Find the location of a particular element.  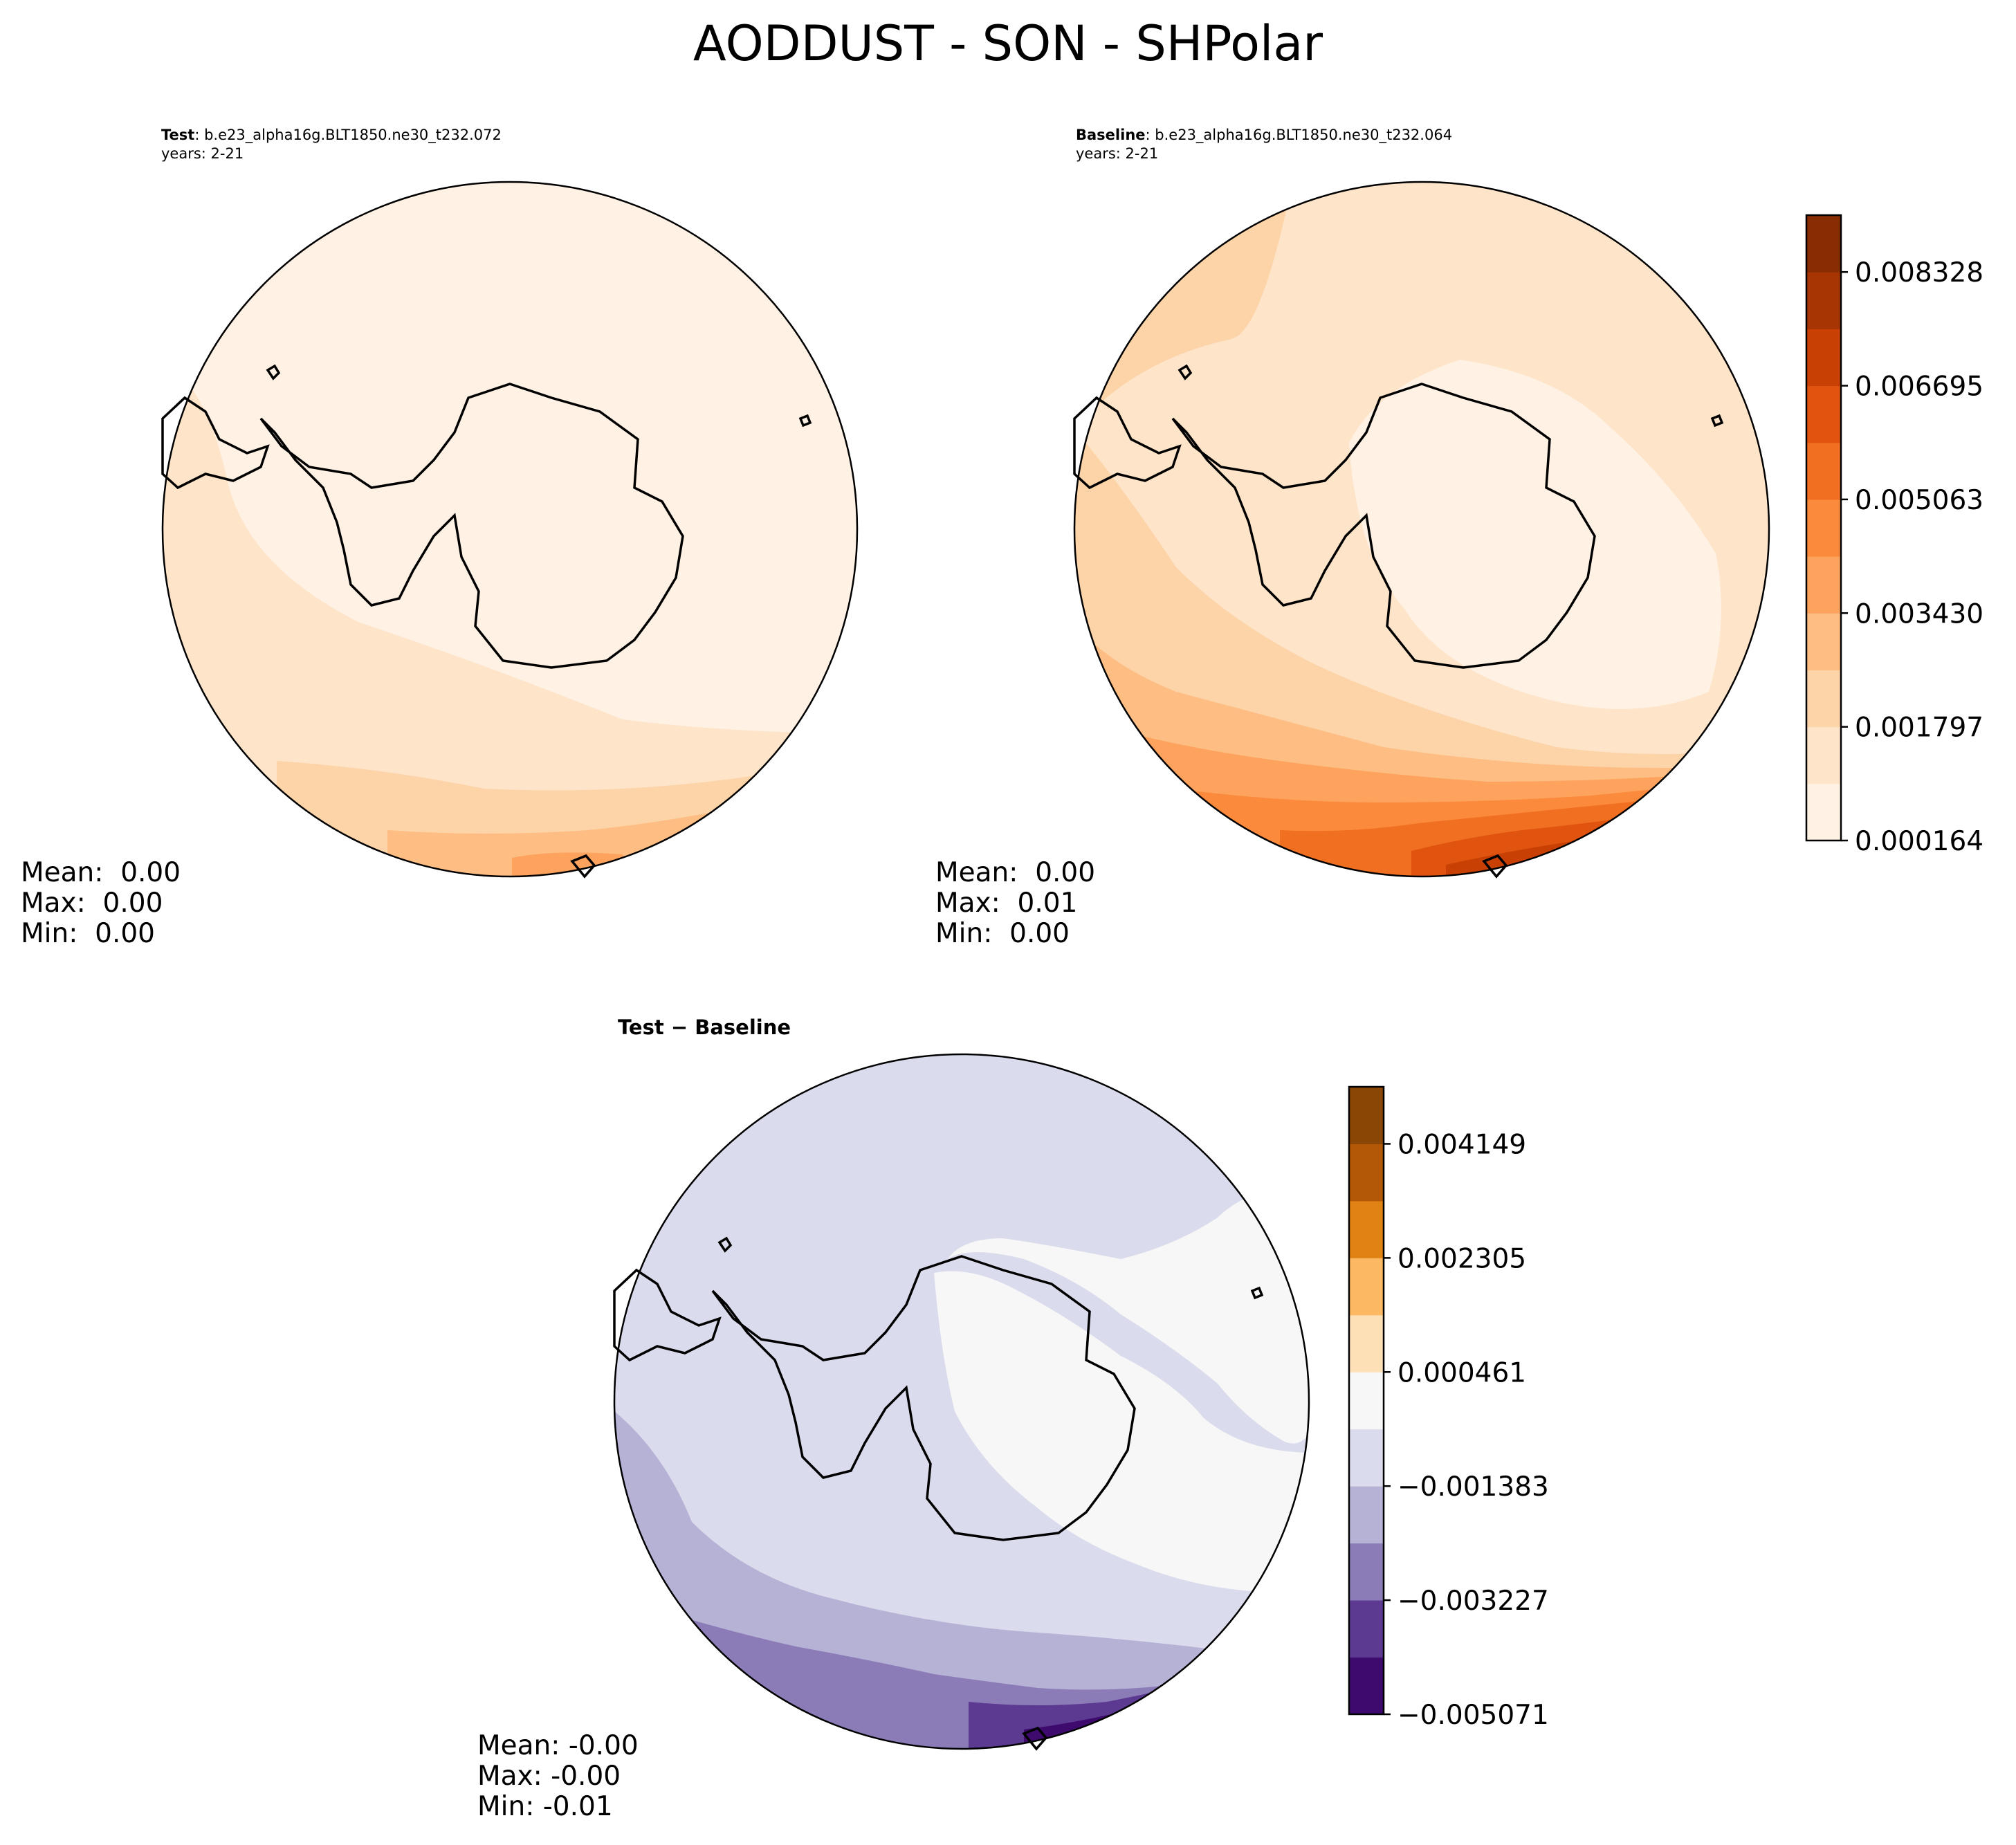

baseline-case-name: b.e23_alpha16g.BLT1850.ne30_t232.064 is located at coordinates (1304, 135).